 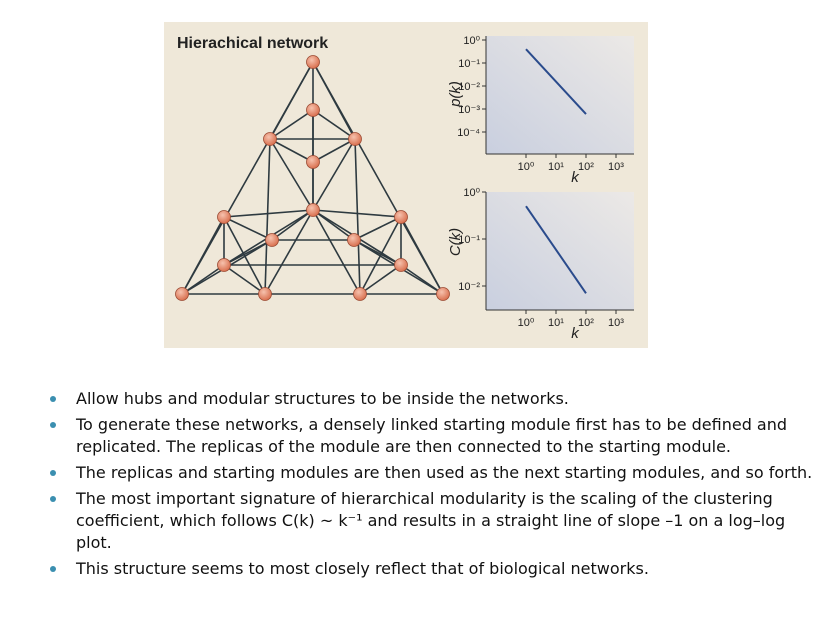 I want to click on y-tick-label: 10⁻⁴, so click(x=468, y=133).